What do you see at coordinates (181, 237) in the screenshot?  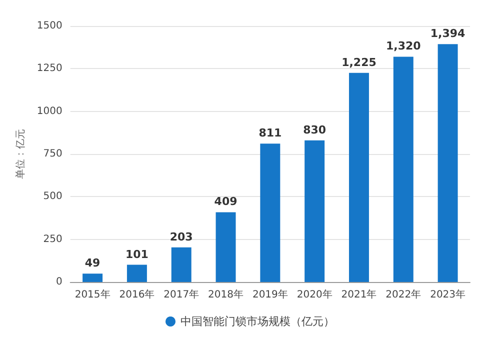 I see `data-label: 203` at bounding box center [181, 237].